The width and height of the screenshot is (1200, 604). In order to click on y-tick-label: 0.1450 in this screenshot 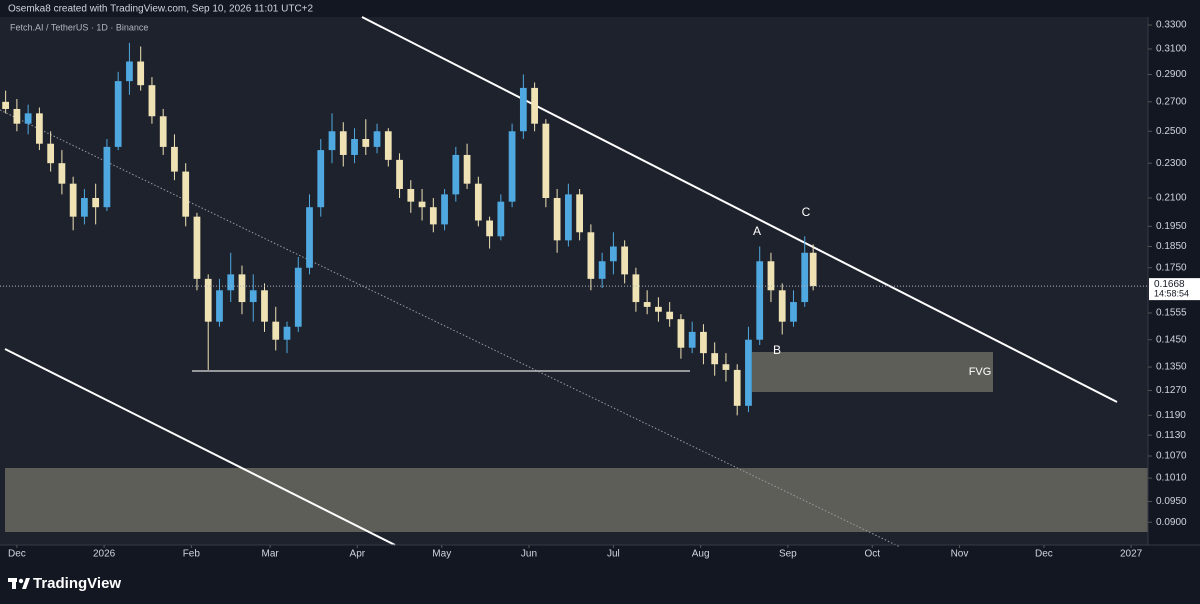, I will do `click(1171, 339)`.